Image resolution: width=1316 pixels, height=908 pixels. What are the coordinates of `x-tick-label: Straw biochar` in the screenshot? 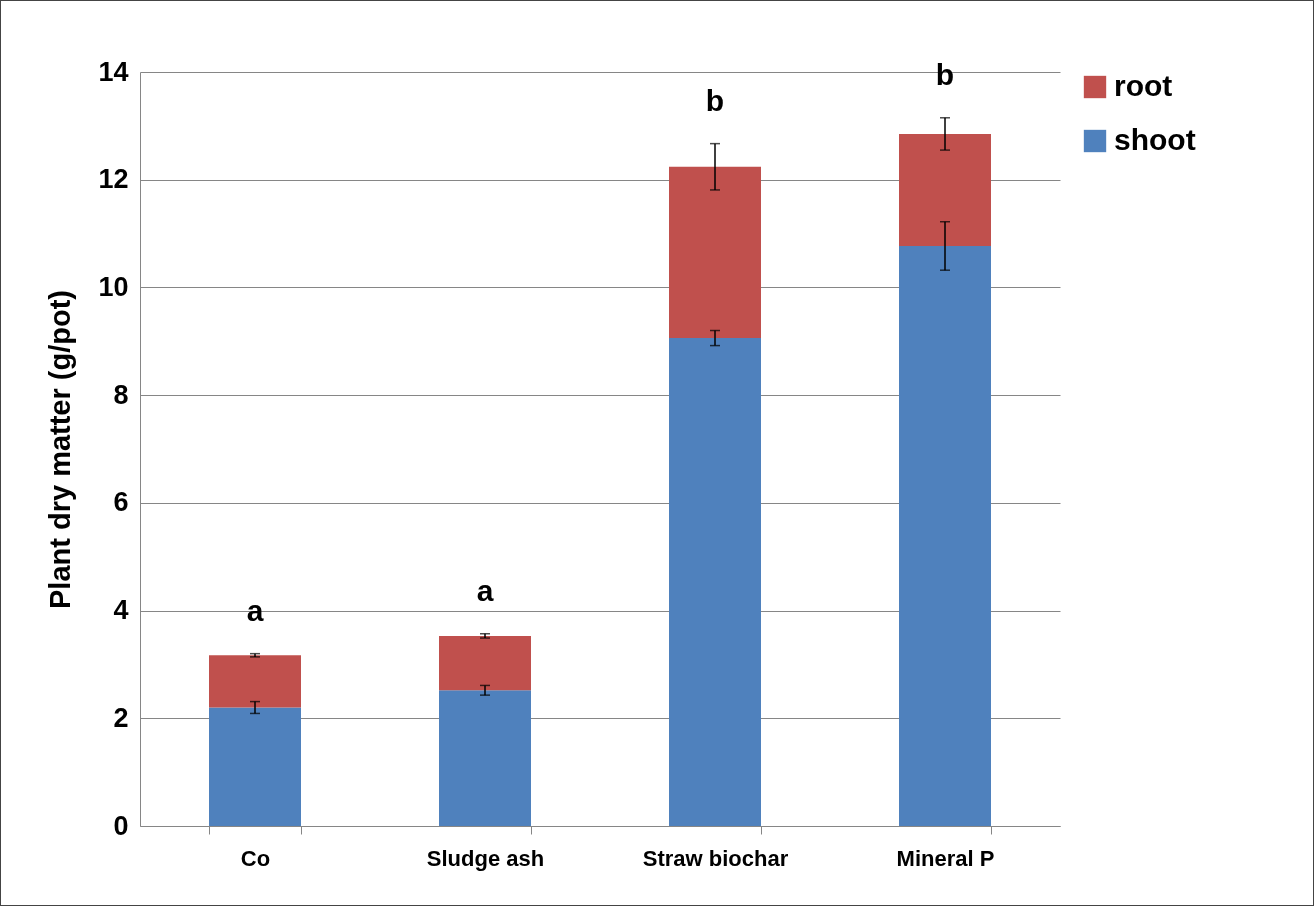 It's located at (715, 858).